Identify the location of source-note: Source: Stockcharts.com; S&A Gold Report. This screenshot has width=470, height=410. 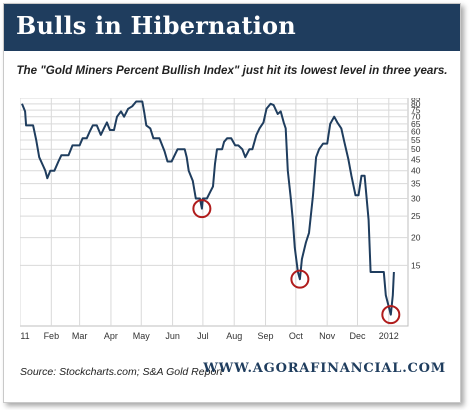
(121, 372).